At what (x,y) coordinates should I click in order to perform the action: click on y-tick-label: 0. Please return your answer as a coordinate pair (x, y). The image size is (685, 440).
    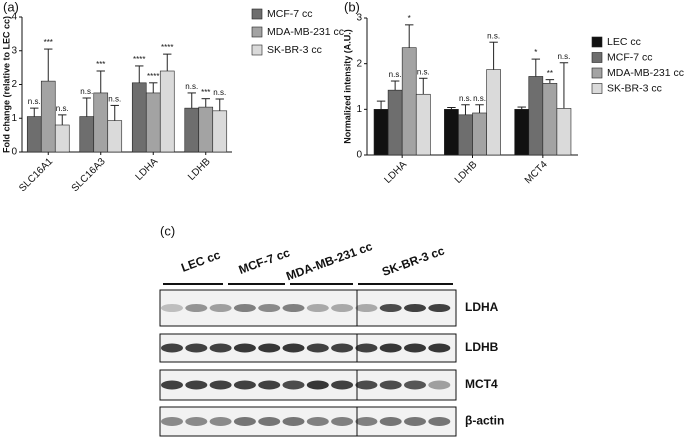
    Looking at the image, I should click on (359, 155).